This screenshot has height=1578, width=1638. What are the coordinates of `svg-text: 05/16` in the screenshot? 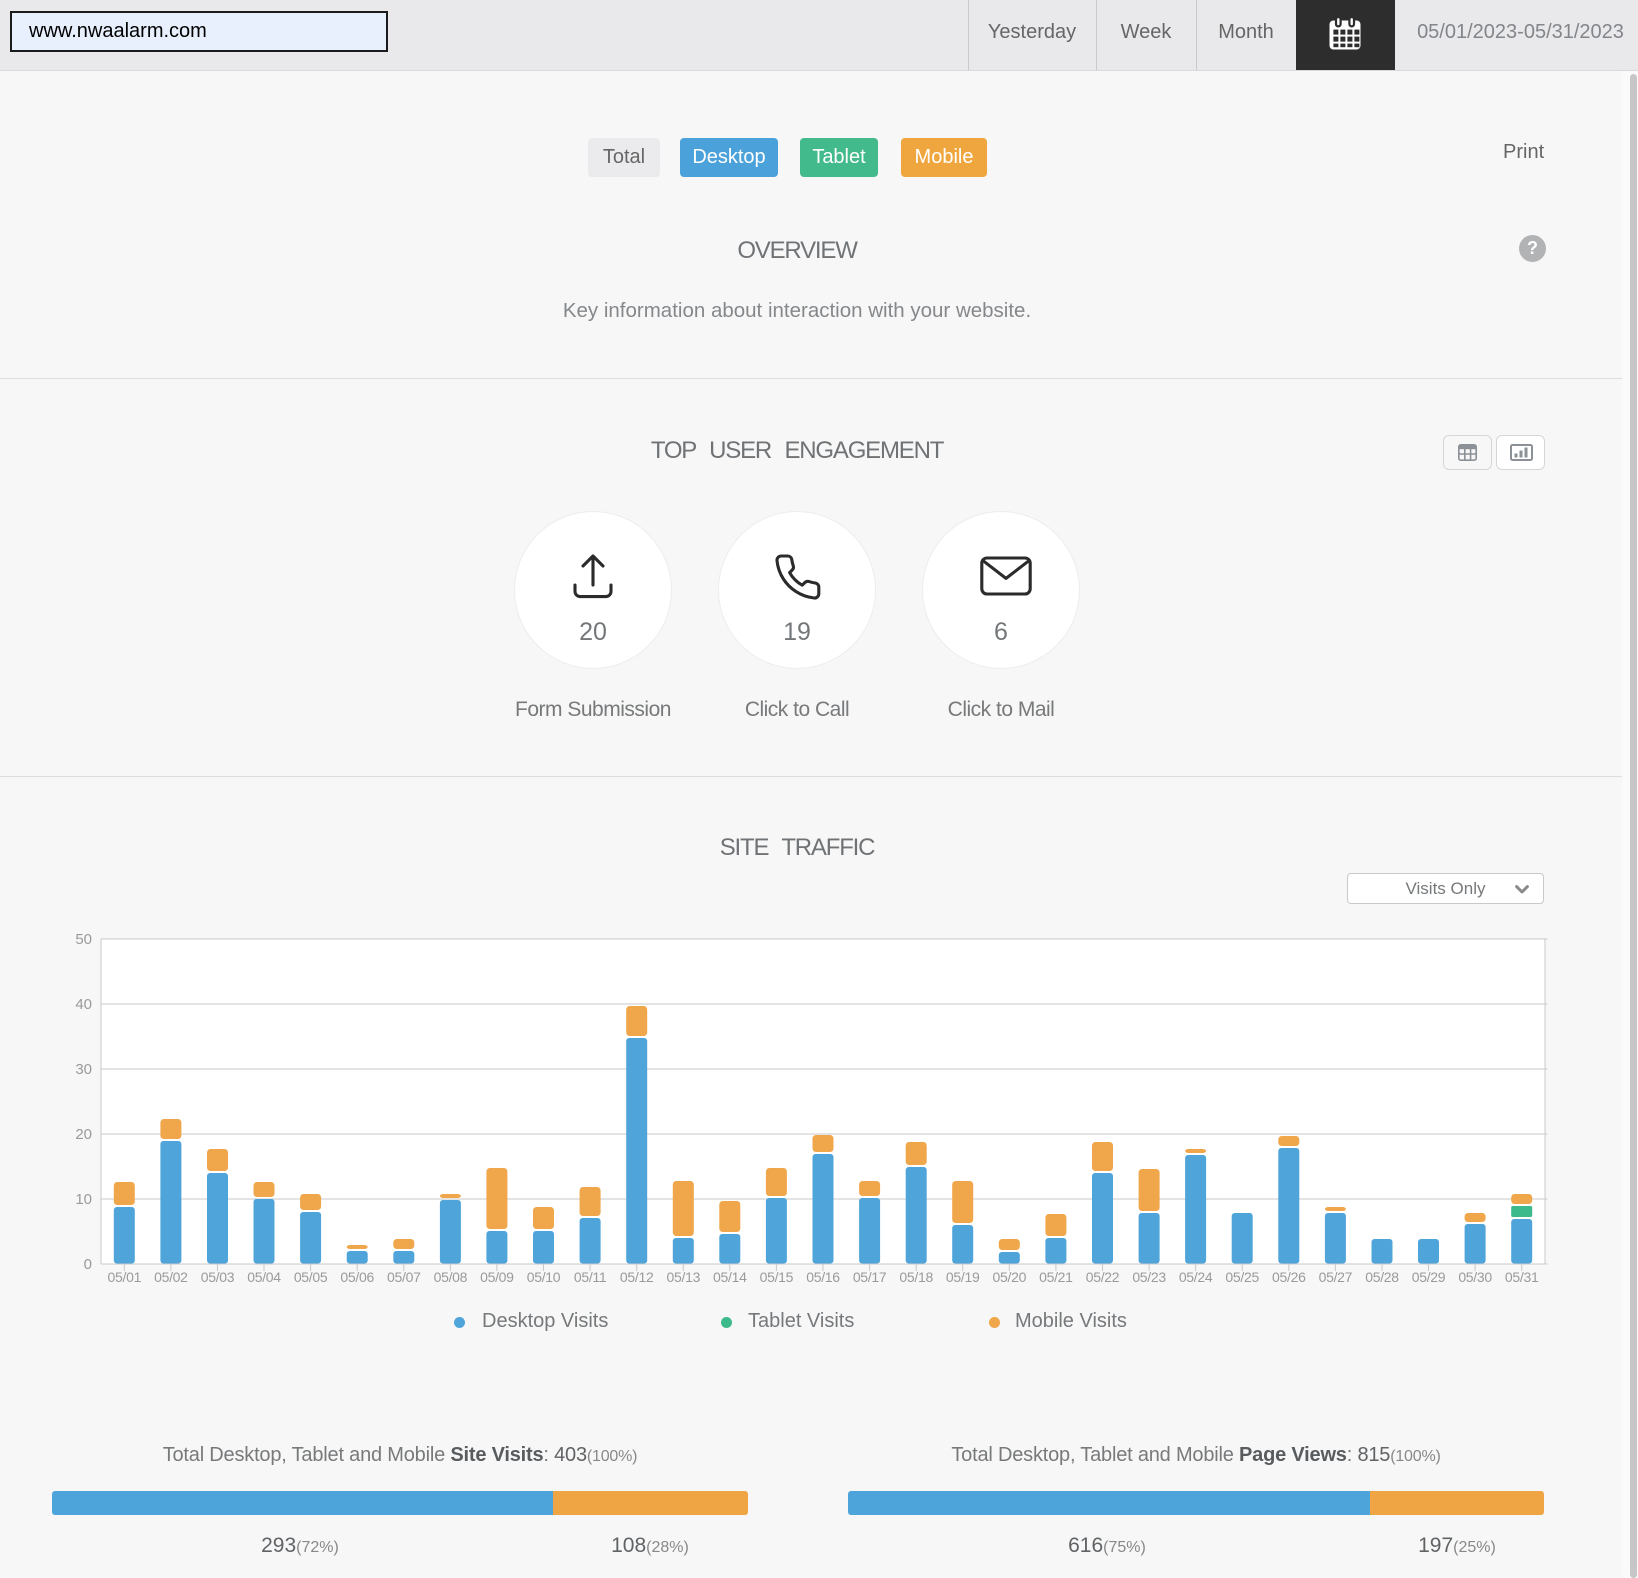 It's located at (823, 1277).